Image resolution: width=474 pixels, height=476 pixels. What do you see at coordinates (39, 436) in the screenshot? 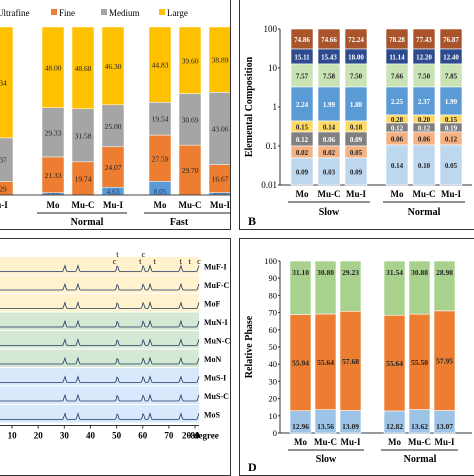
I see `x-tick-label: 20` at bounding box center [39, 436].